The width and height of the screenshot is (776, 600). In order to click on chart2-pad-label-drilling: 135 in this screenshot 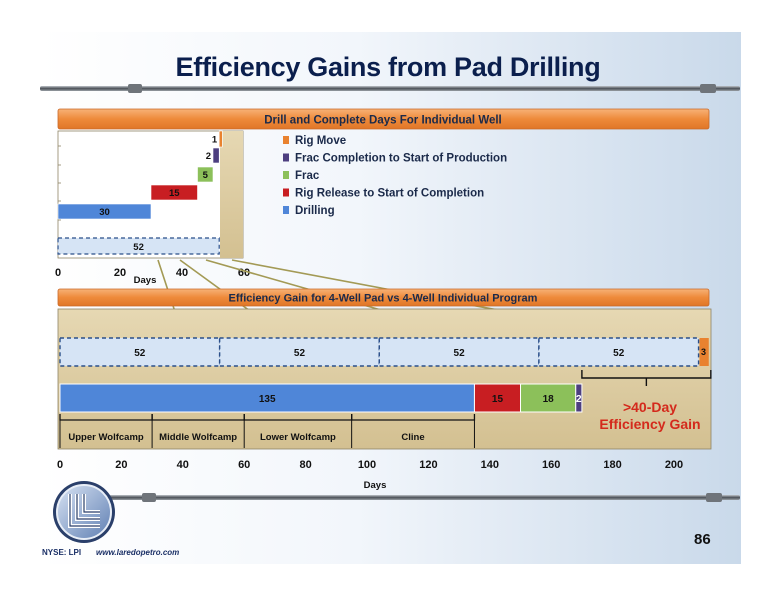, I will do `click(267, 399)`.